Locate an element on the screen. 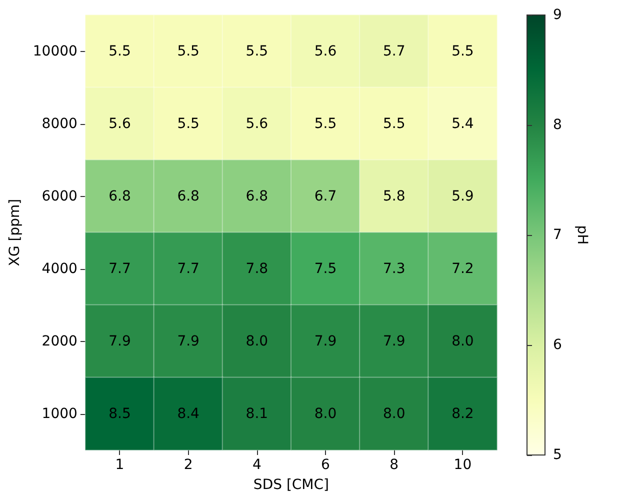  data-label: 7.3 is located at coordinates (394, 268).